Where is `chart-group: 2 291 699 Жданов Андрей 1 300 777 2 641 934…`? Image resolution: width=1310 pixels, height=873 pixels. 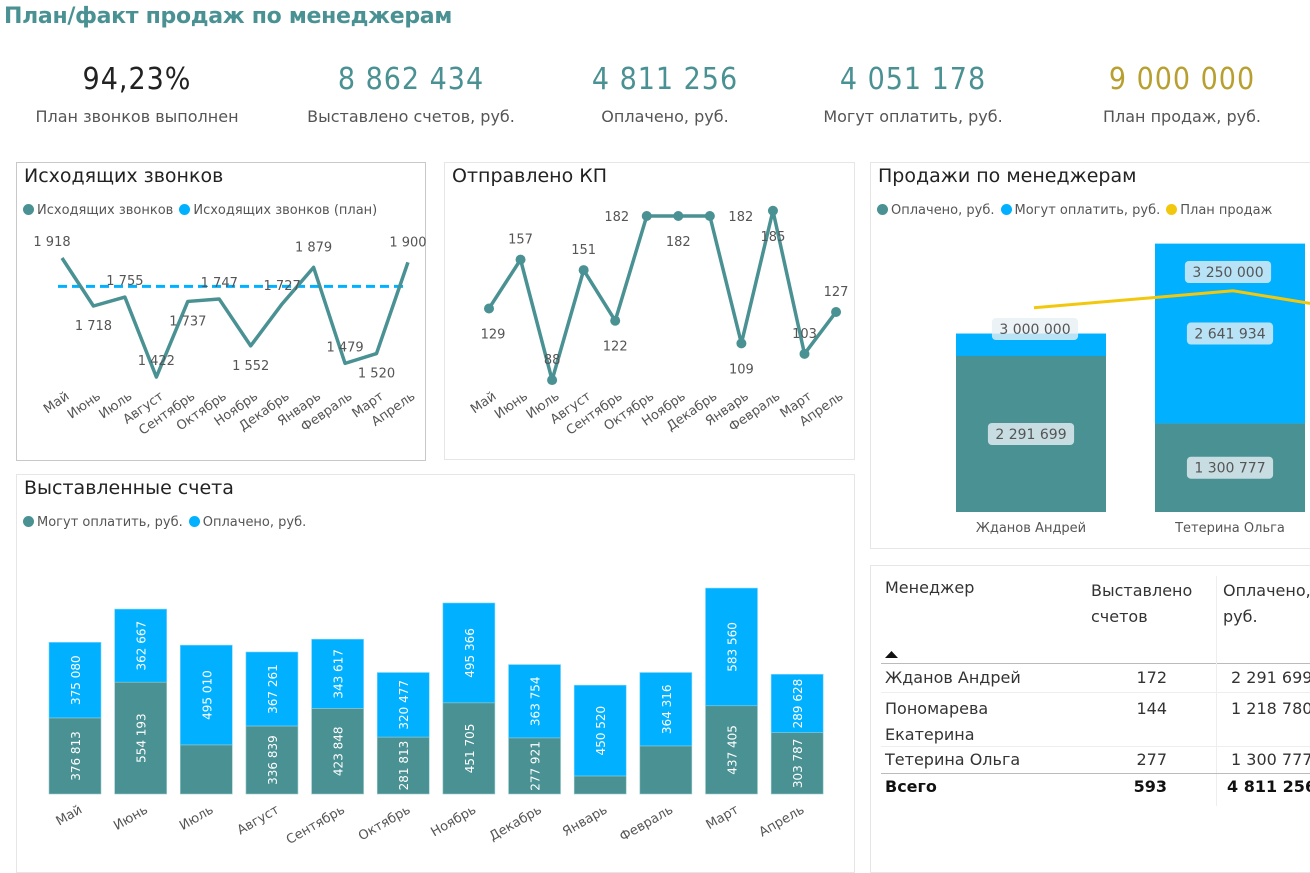 chart-group: 2 291 699 Жданов Андрей 1 300 777 2 641 934… is located at coordinates (1133, 389).